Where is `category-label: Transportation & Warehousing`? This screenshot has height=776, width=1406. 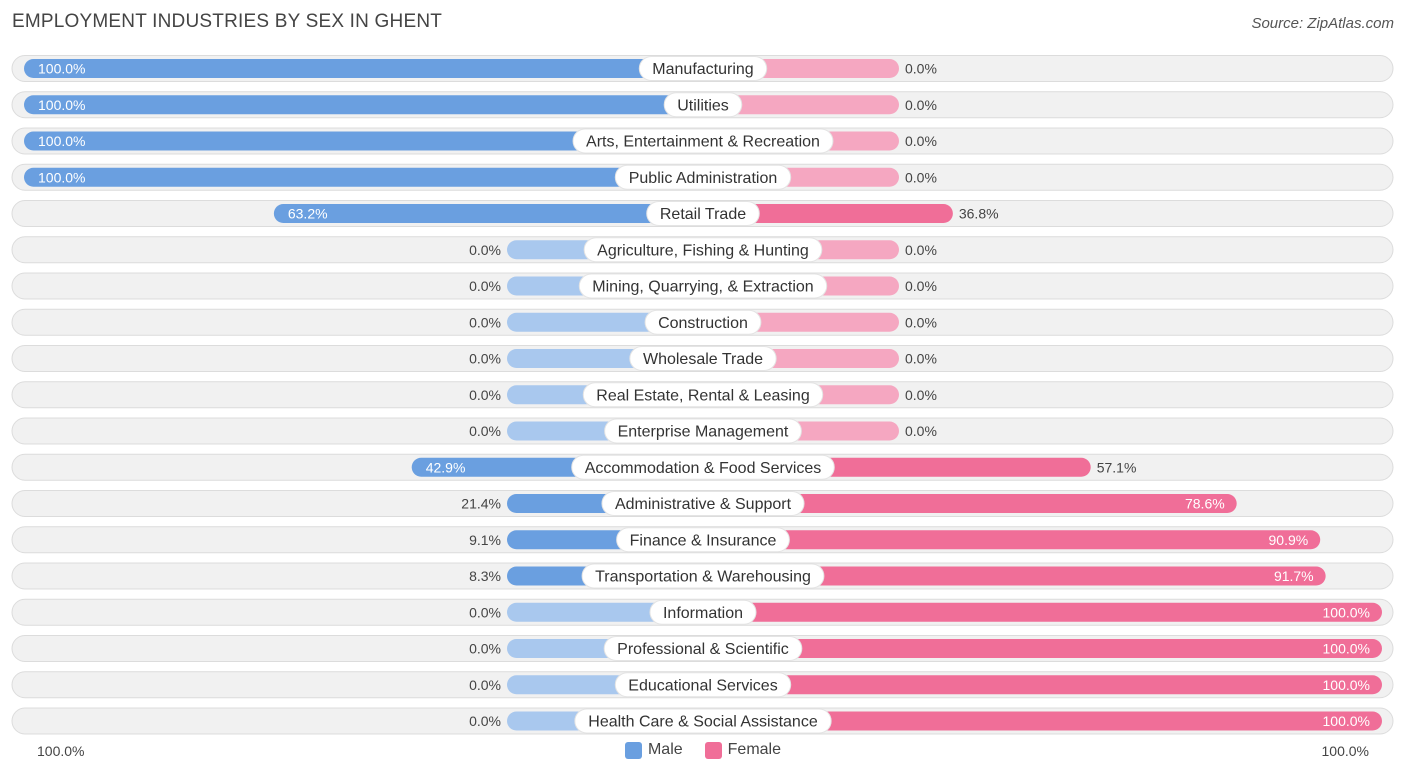 category-label: Transportation & Warehousing is located at coordinates (703, 577).